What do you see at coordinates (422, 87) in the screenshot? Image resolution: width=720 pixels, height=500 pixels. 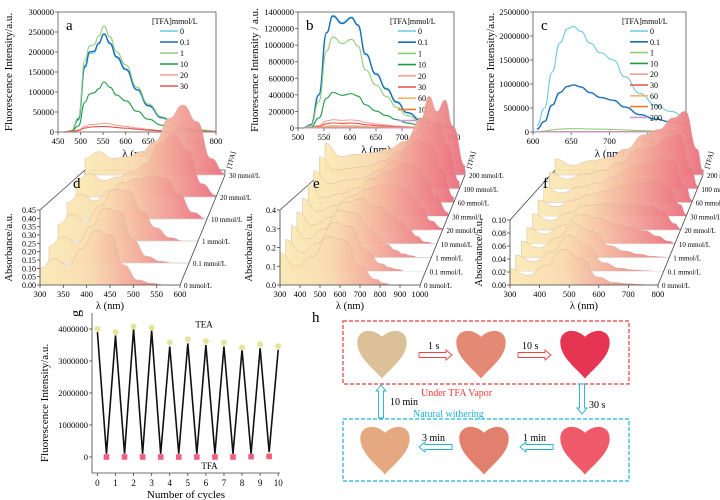 I see `legend-label: 30` at bounding box center [422, 87].